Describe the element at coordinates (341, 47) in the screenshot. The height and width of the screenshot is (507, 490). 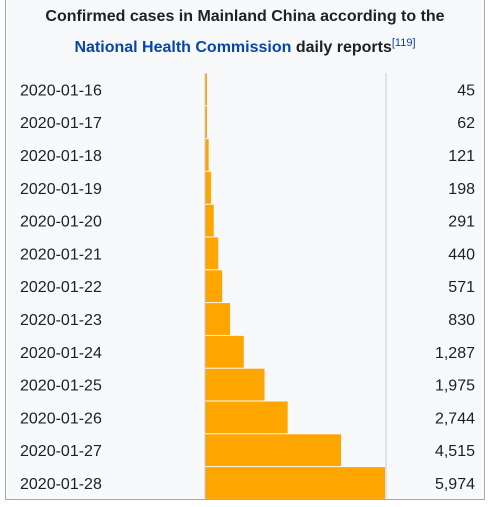
I see `caption-rest: daily reports` at that location.